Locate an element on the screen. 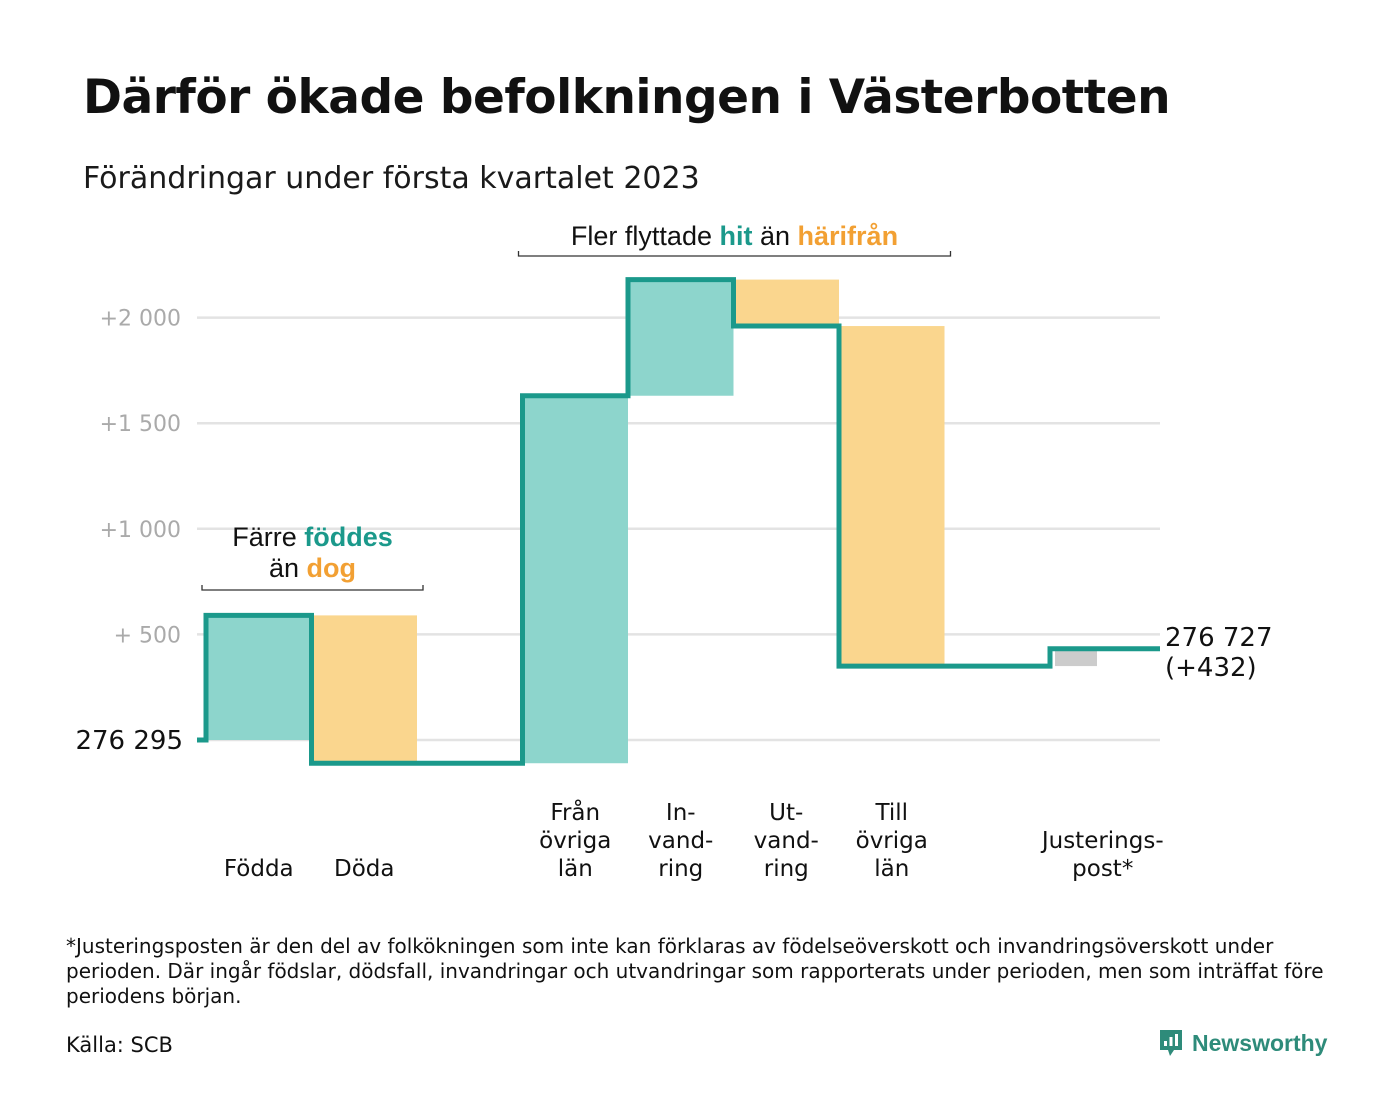 Image resolution: width=1400 pixels, height=1120 pixels. category-label: In- is located at coordinates (681, 813).